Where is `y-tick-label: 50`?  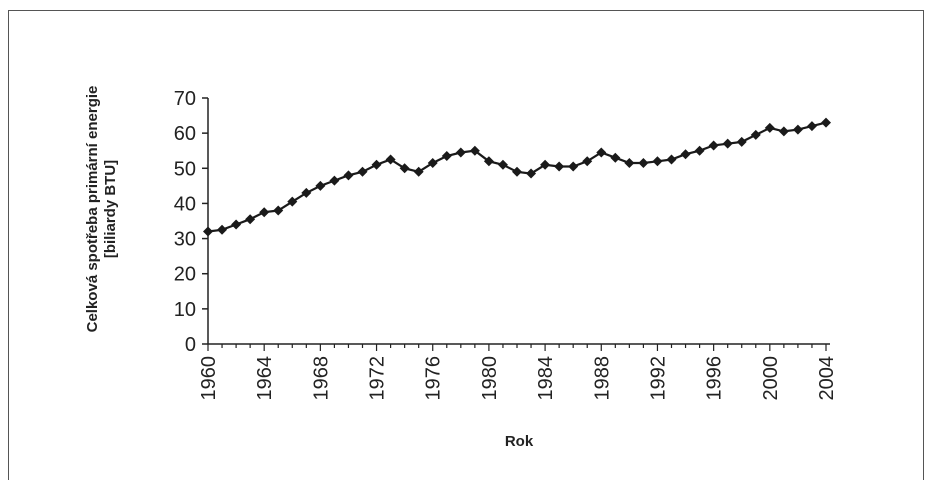 y-tick-label: 50 is located at coordinates (185, 169).